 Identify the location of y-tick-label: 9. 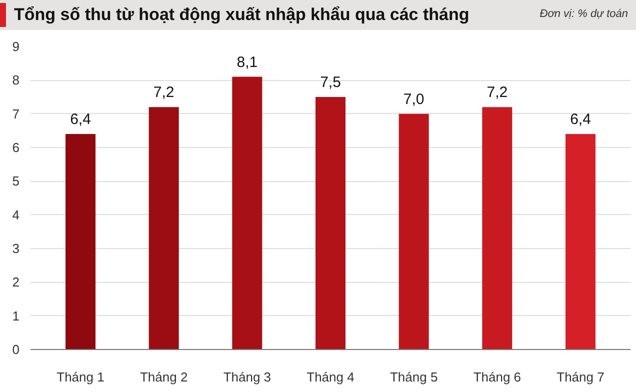
(16, 46).